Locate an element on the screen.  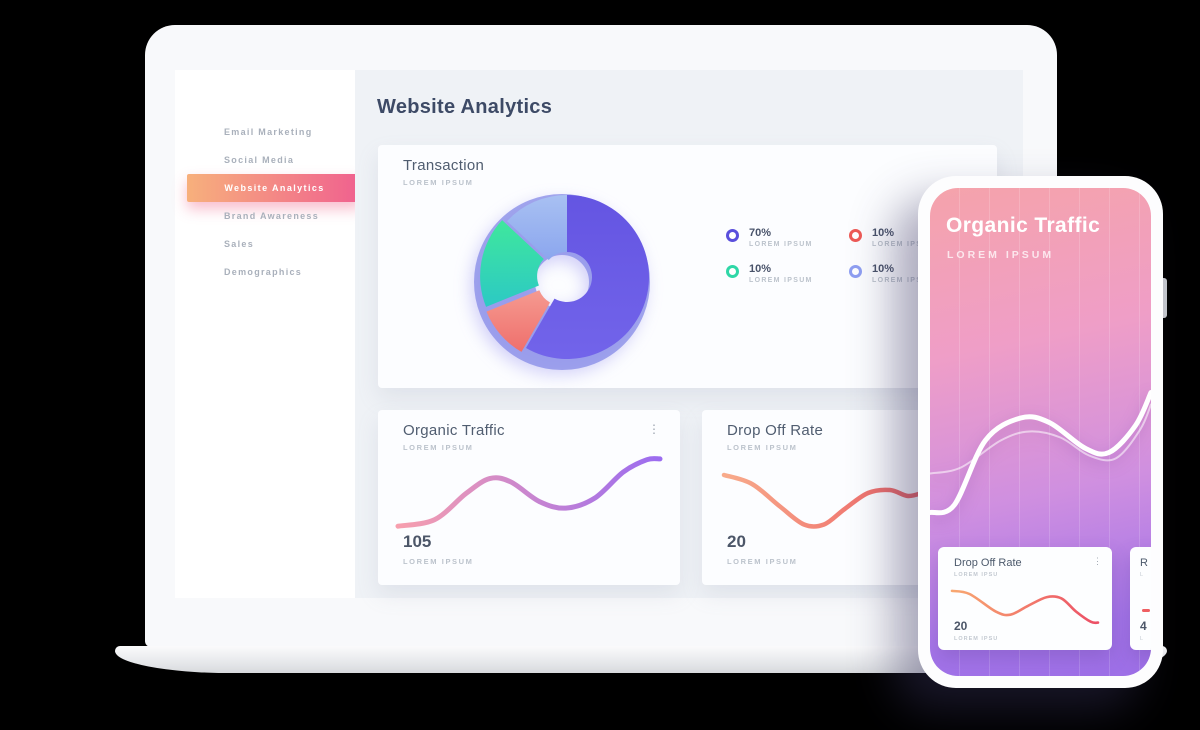
donut-legend: 70% LOREM IPSUM 10% LOREM IPSUM is located at coordinates (849, 255).